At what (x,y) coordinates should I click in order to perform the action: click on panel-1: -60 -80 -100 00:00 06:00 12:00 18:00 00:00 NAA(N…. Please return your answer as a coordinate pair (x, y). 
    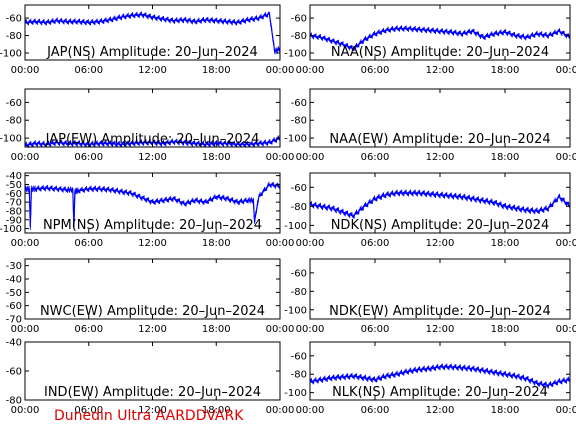
    Looking at the image, I should click on (430, 40).